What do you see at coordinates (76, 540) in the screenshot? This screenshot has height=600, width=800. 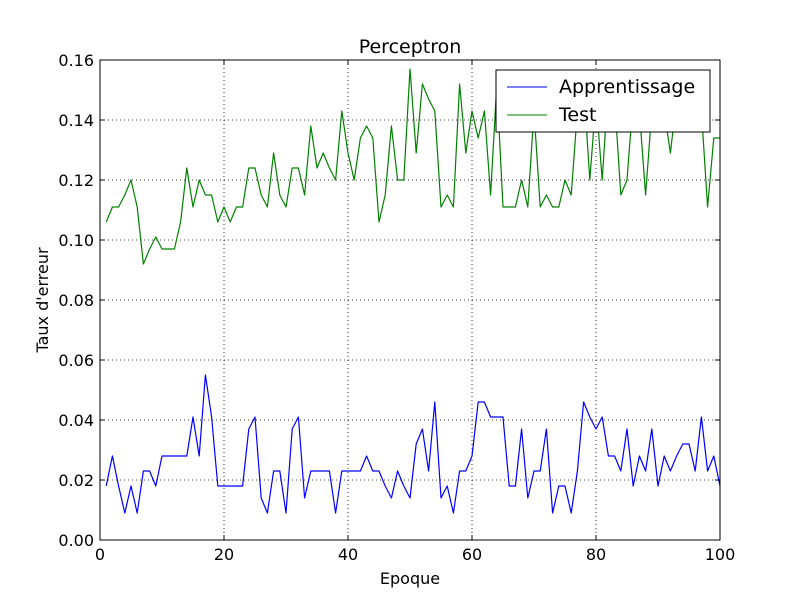 I see `y-tick-label: 0.00` at bounding box center [76, 540].